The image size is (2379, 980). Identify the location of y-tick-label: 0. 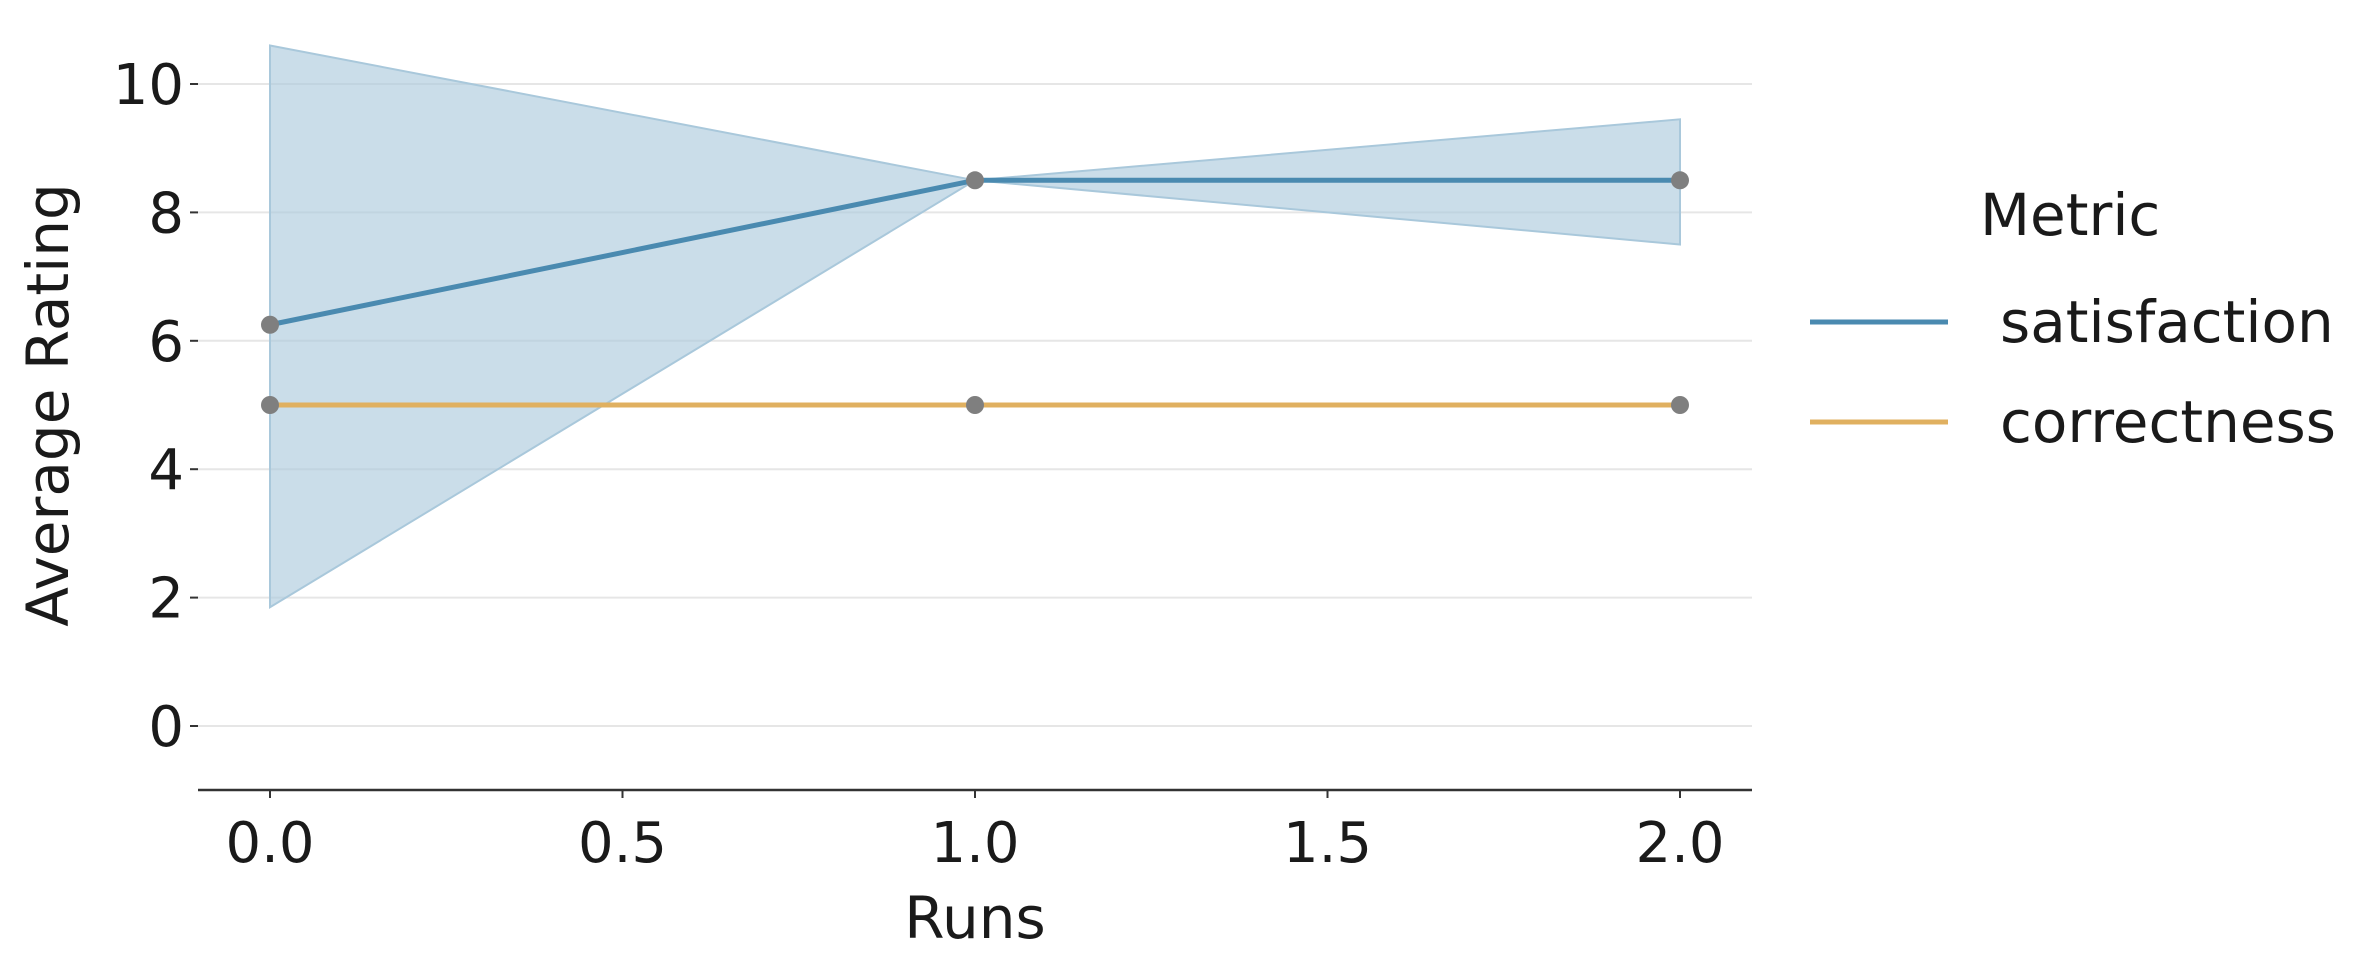
(166, 727).